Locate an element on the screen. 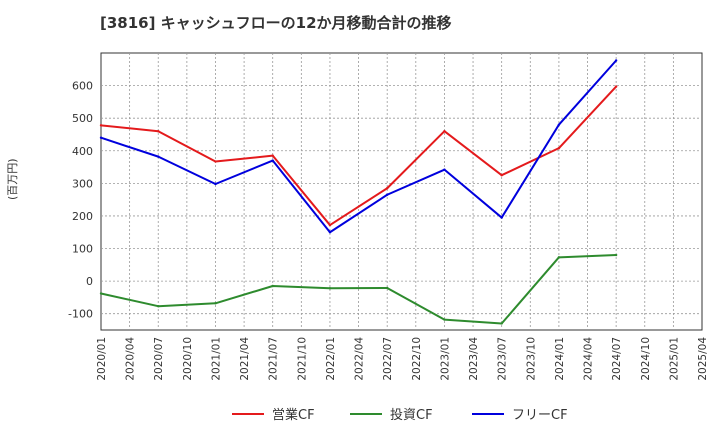  legend-label: 営業CF is located at coordinates (293, 415).